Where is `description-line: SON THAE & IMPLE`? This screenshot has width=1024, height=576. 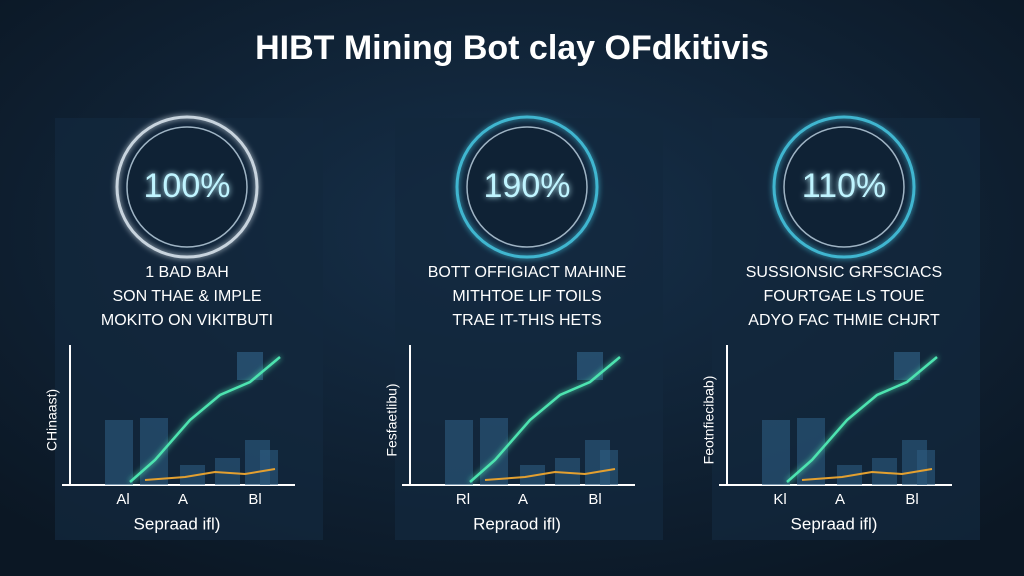
description-line: SON THAE & IMPLE is located at coordinates (186, 296).